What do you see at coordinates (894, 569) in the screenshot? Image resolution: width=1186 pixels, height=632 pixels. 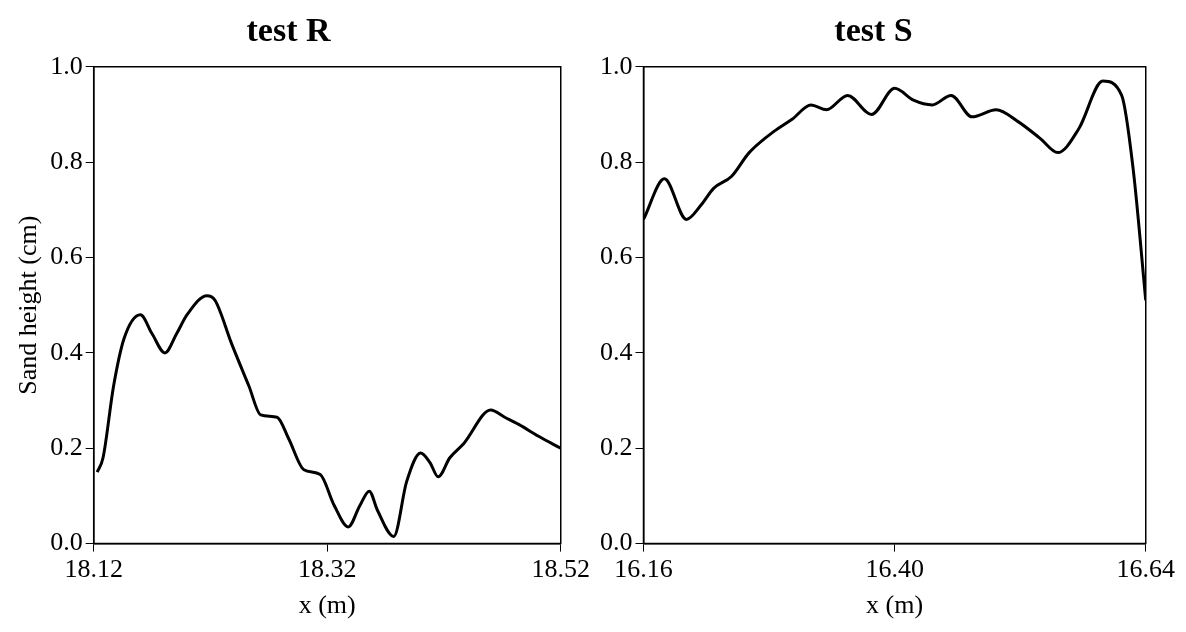 I see `x-tick-label: 16.40` at bounding box center [894, 569].